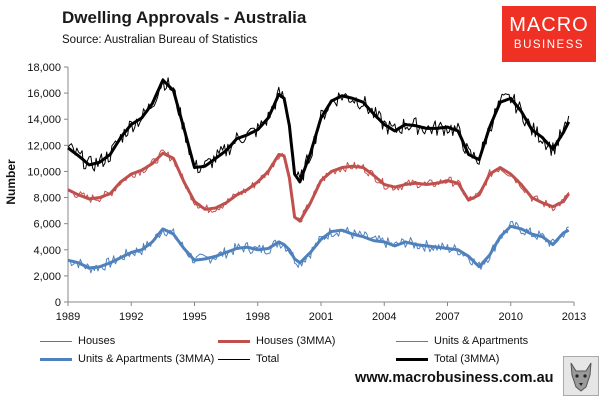 Image resolution: width=604 pixels, height=400 pixels. What do you see at coordinates (11, 182) in the screenshot?
I see `y-axis-label: Number` at bounding box center [11, 182].